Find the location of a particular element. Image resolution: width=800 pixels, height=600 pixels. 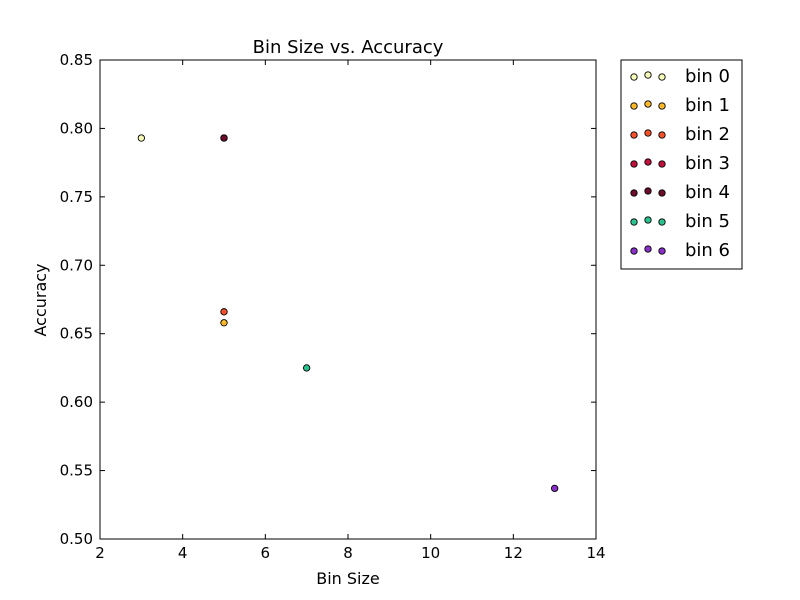

y-tick-label: 0.75 is located at coordinates (76, 197).